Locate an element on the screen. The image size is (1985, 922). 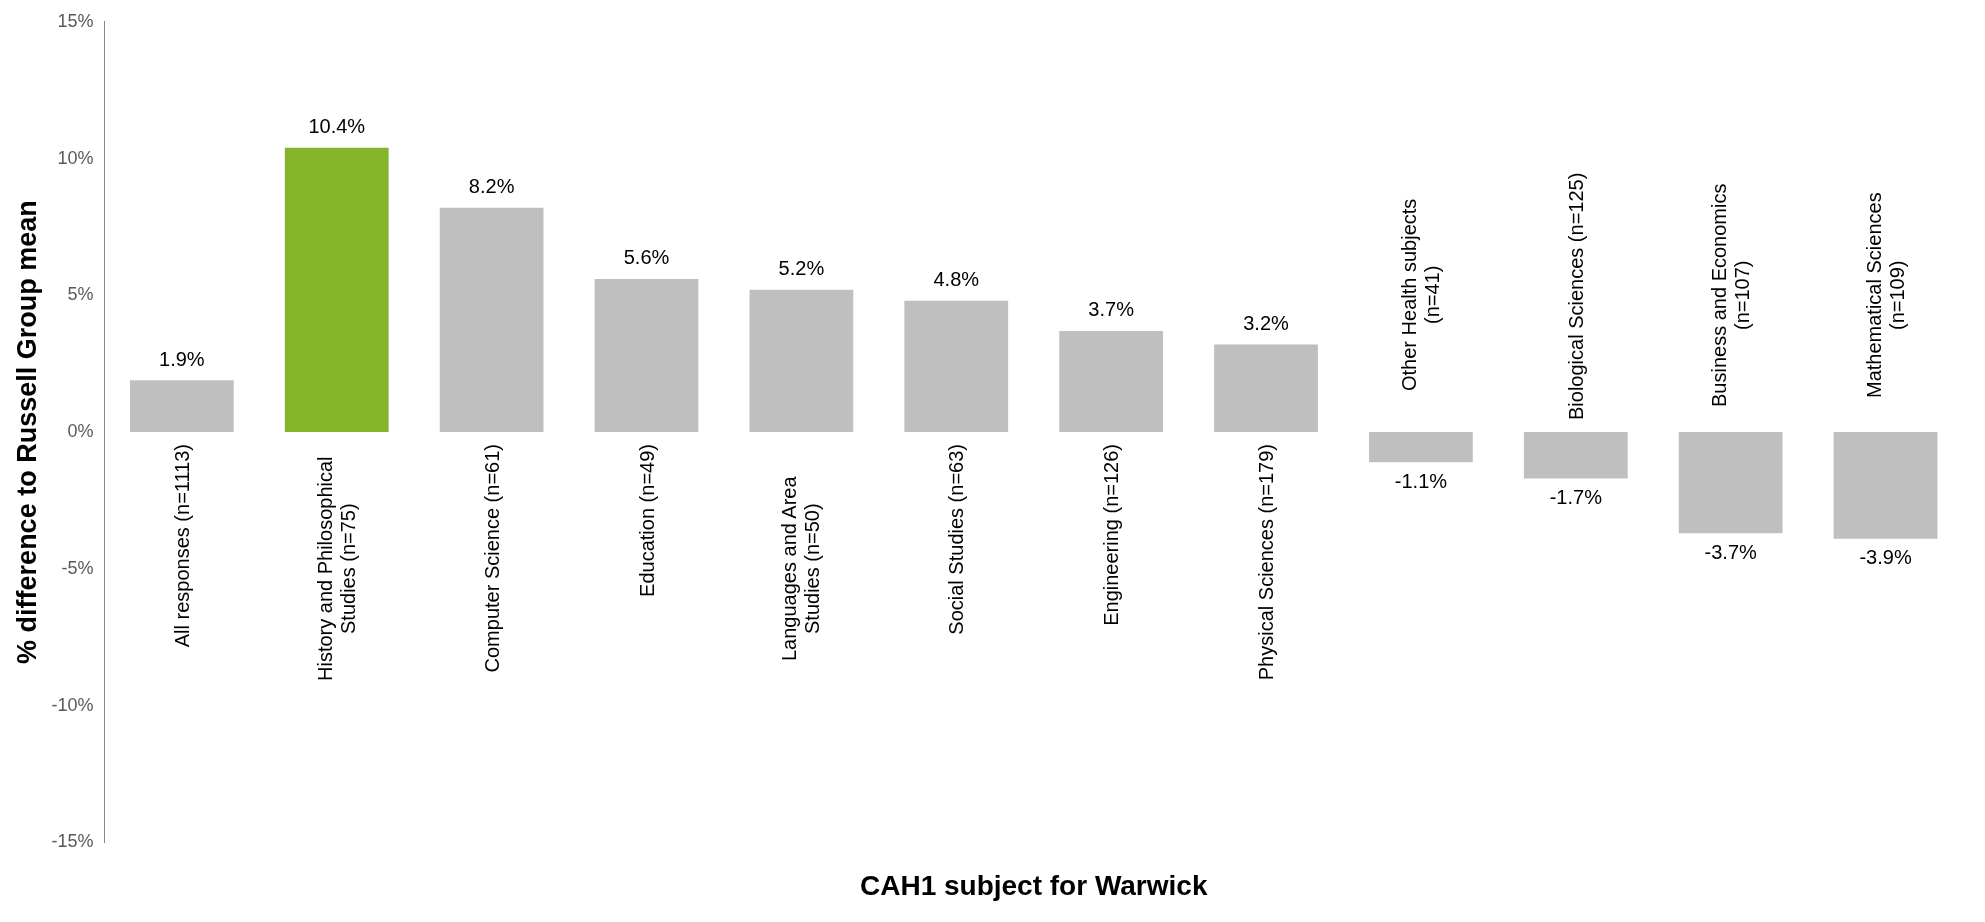
x-tick-label: Social Studies (n=63) is located at coordinates (956, 539).